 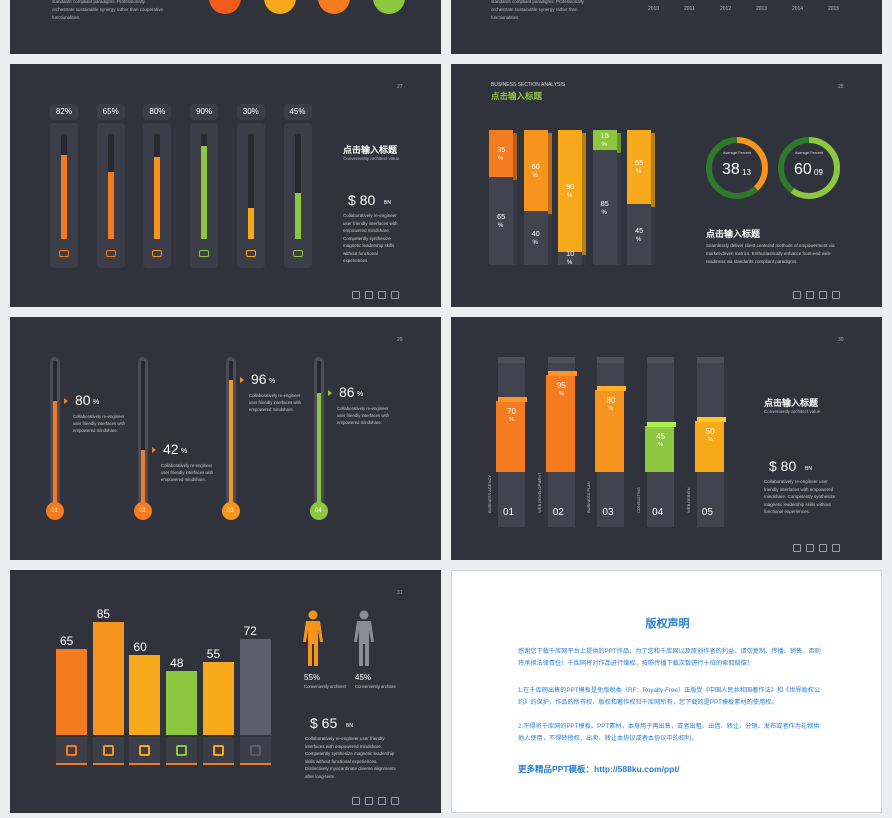 I want to click on category-label: BUSINESS AGENCY, so click(x=489, y=493).